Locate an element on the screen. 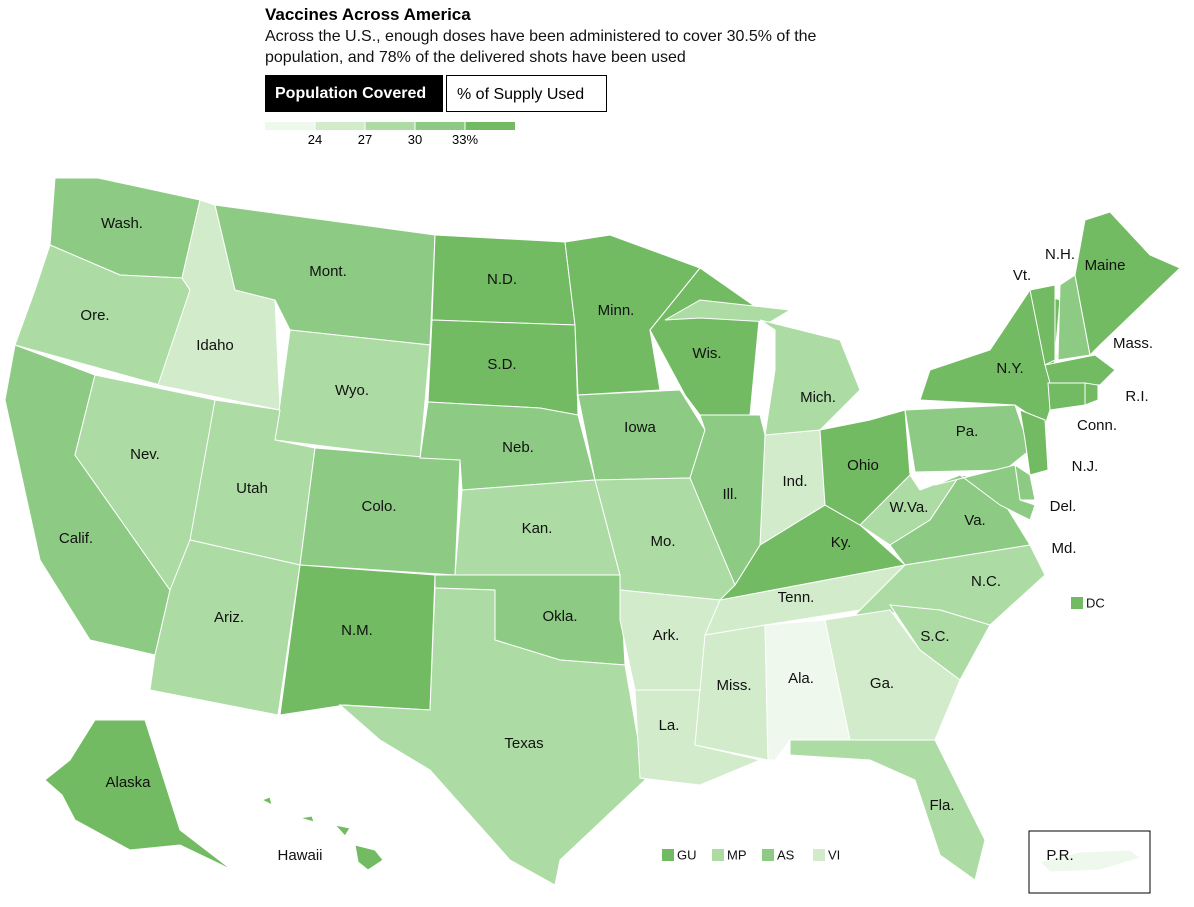 The image size is (1194, 907). legend-tick-label: 24 is located at coordinates (315, 139).